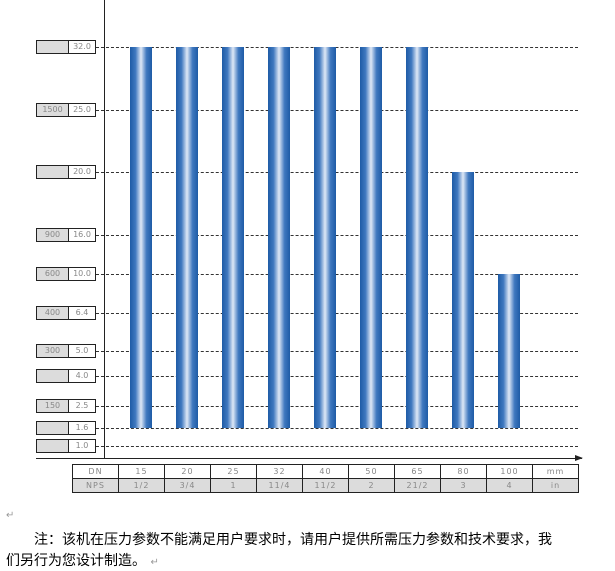 This screenshot has height=571, width=615. Describe the element at coordinates (76, 561) in the screenshot. I see `note-line-2-text: 们另行为您设计制造。` at that location.